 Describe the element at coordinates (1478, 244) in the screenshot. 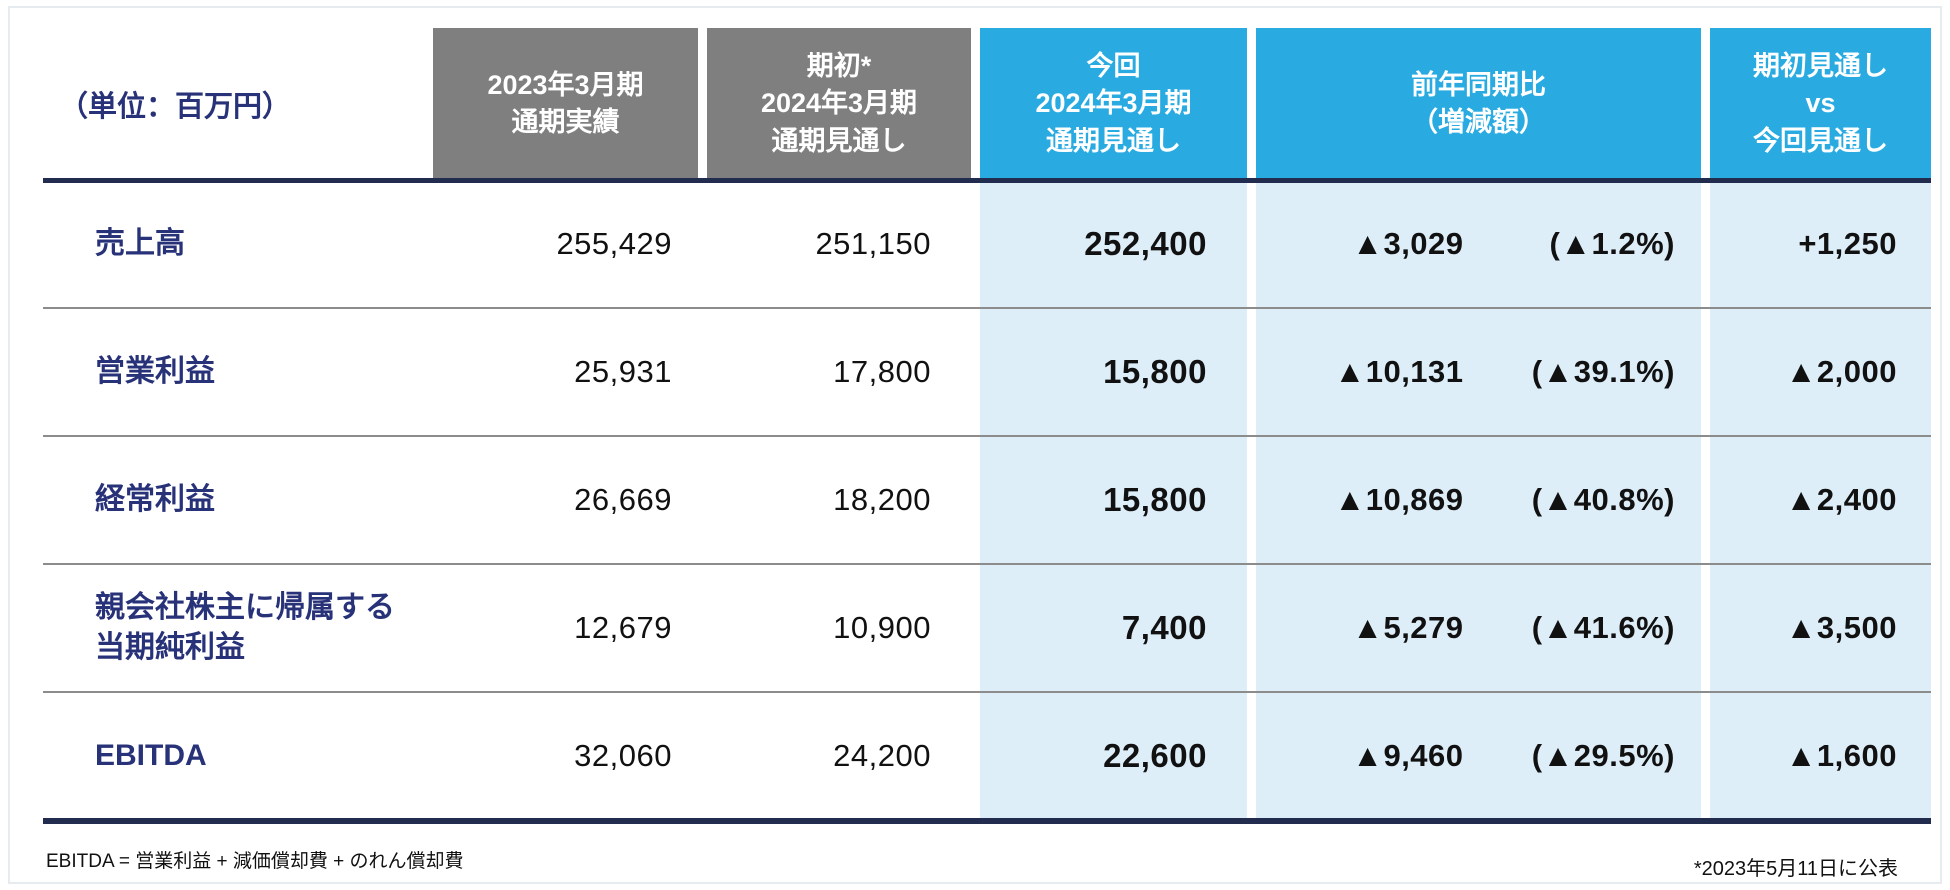

I see `cell-net-sales-yoy: ▲3,029 (▲1.2%)` at that location.